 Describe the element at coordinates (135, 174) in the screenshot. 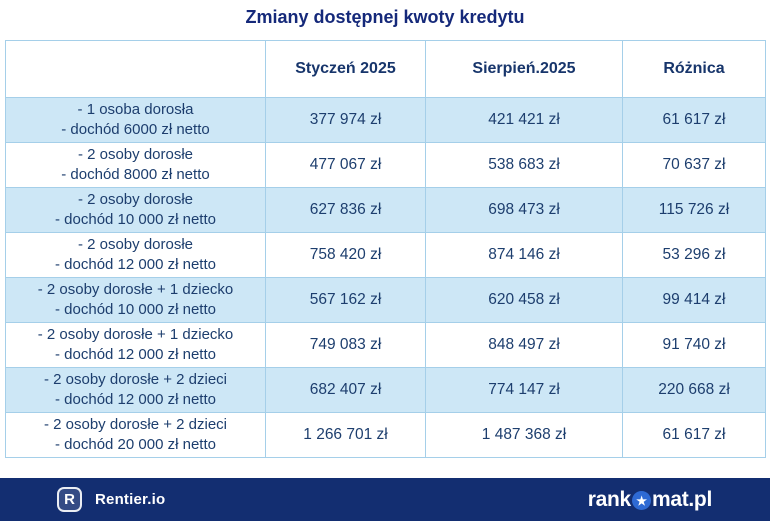

I see `scenario-line-2: - dochód 8000 zł netto` at that location.